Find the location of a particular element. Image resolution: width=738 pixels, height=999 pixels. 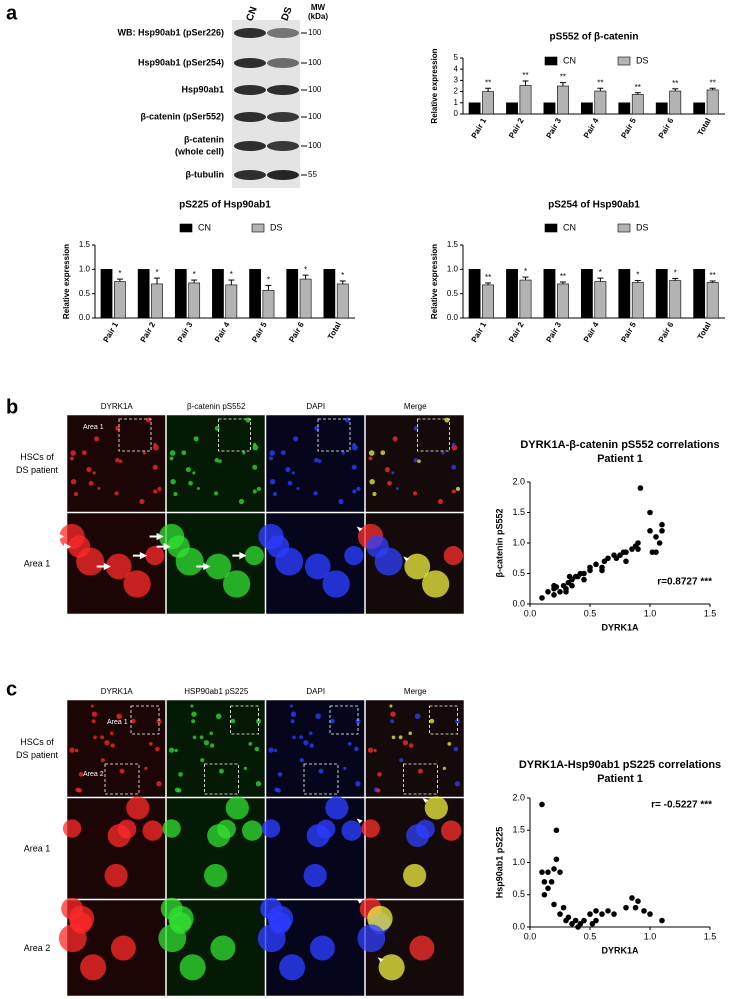

y-tick-label: 4 is located at coordinates (456, 68).